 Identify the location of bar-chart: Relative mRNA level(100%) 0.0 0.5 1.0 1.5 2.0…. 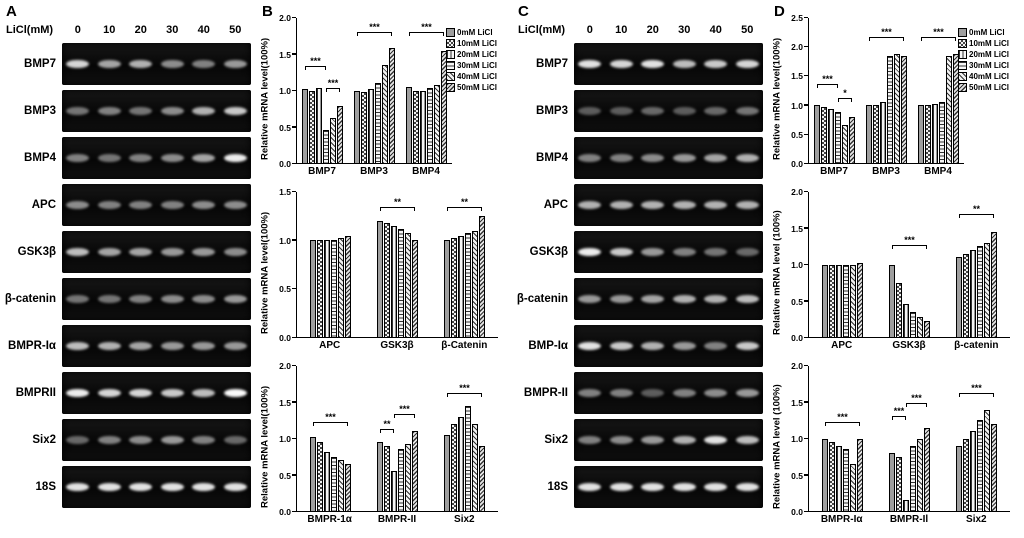
(384, 441).